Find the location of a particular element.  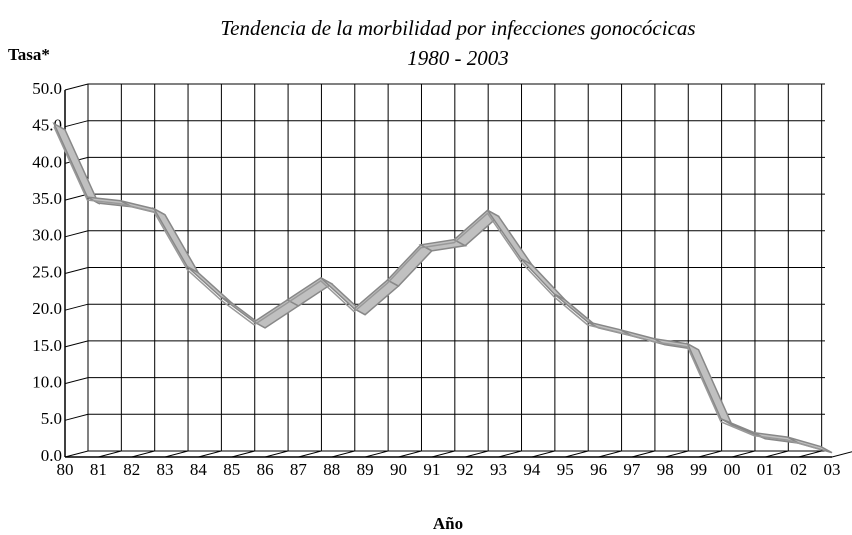

y-tick-label: 25.0 is located at coordinates (47, 271).